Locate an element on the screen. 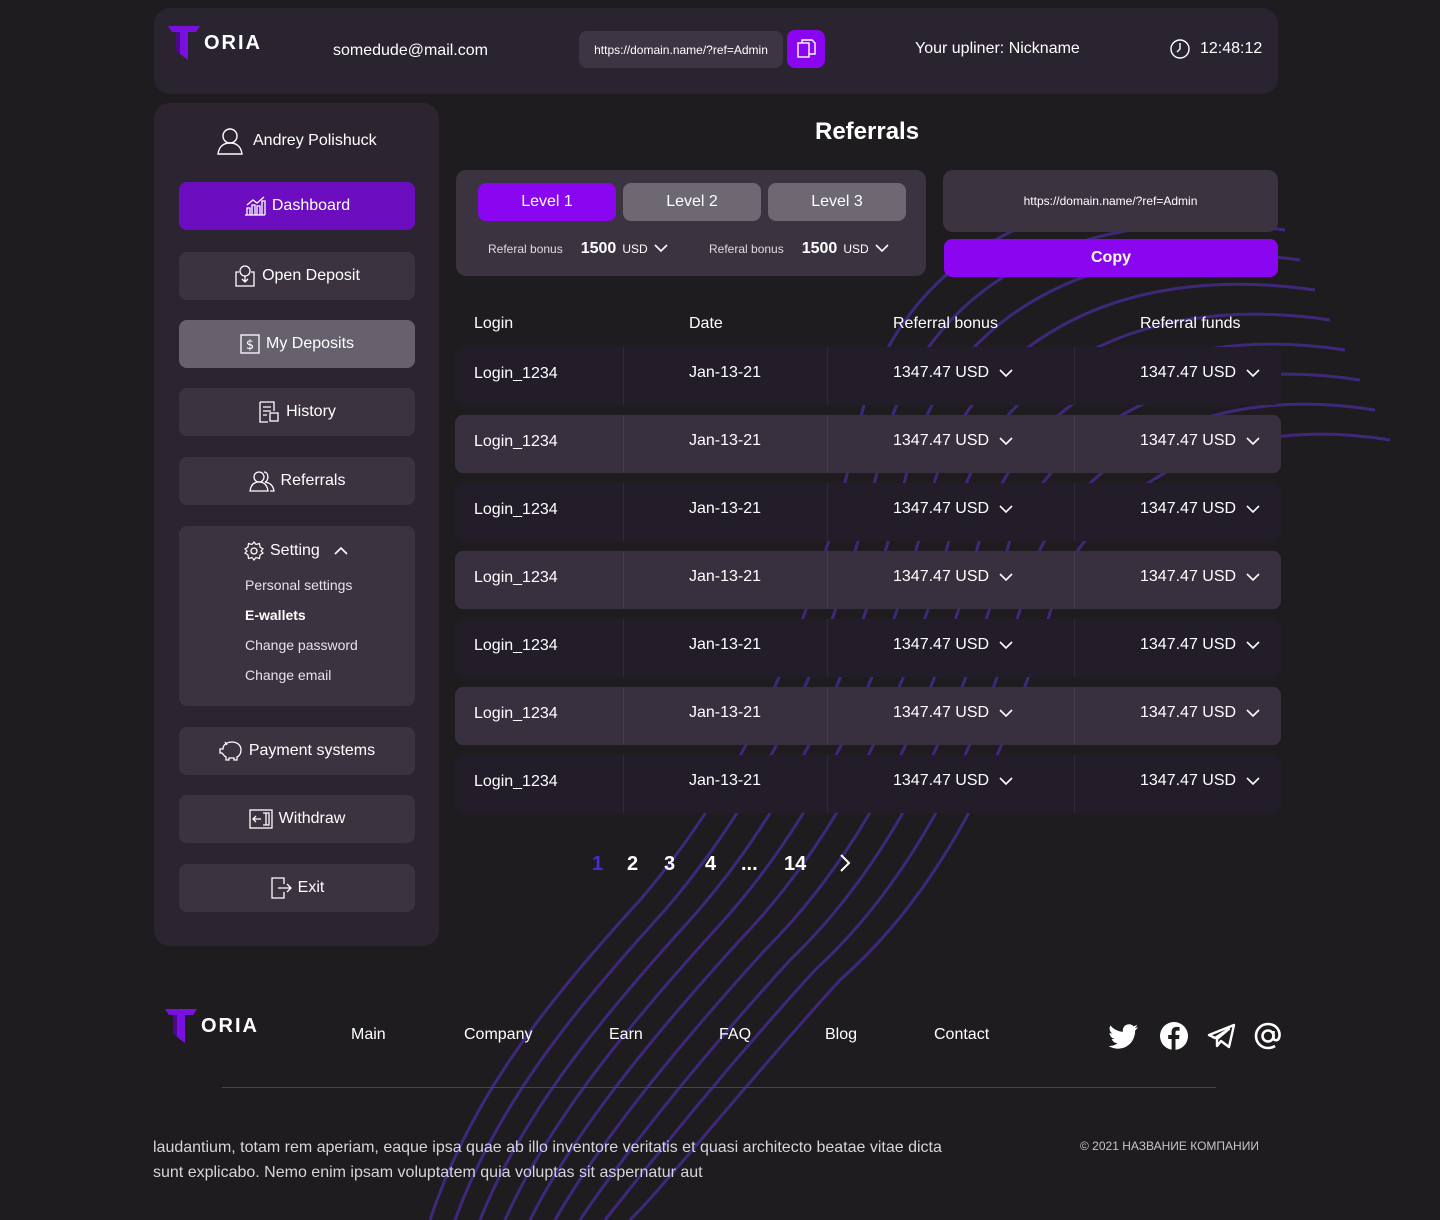 The image size is (1440, 1220). tab-label: Level 1 is located at coordinates (547, 201).